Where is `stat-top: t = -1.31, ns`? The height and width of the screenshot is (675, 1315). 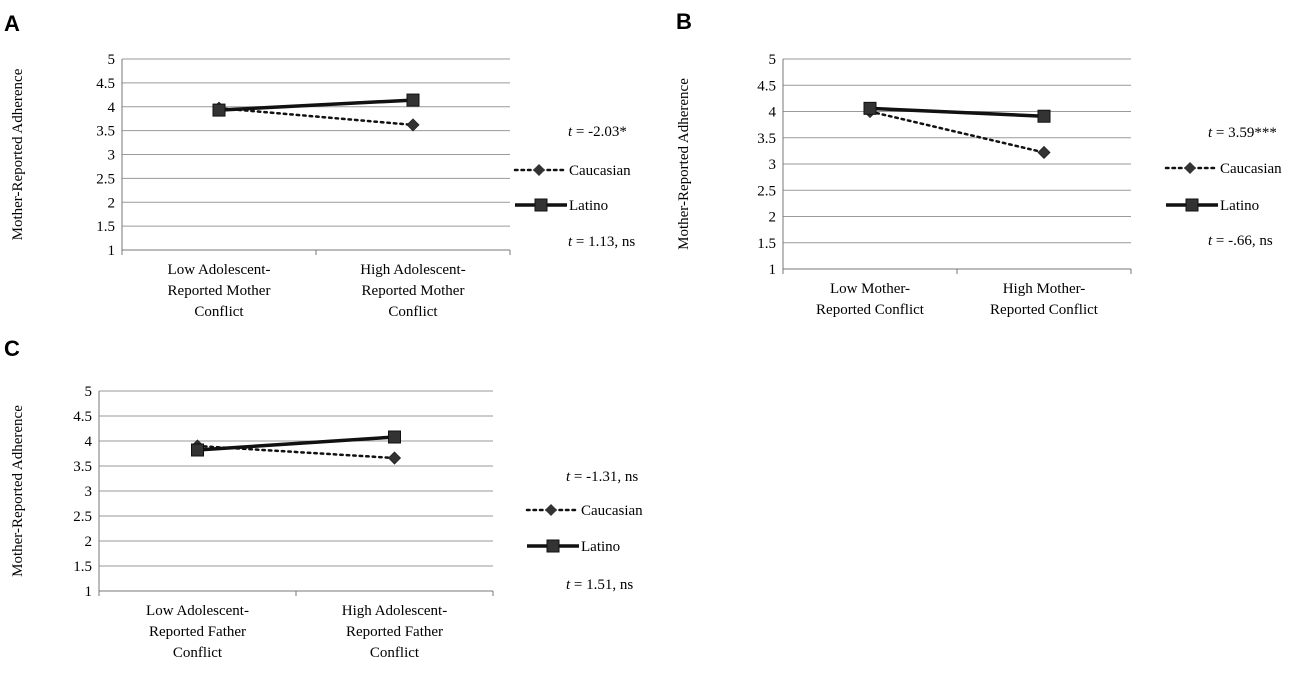 stat-top: t = -1.31, ns is located at coordinates (602, 477).